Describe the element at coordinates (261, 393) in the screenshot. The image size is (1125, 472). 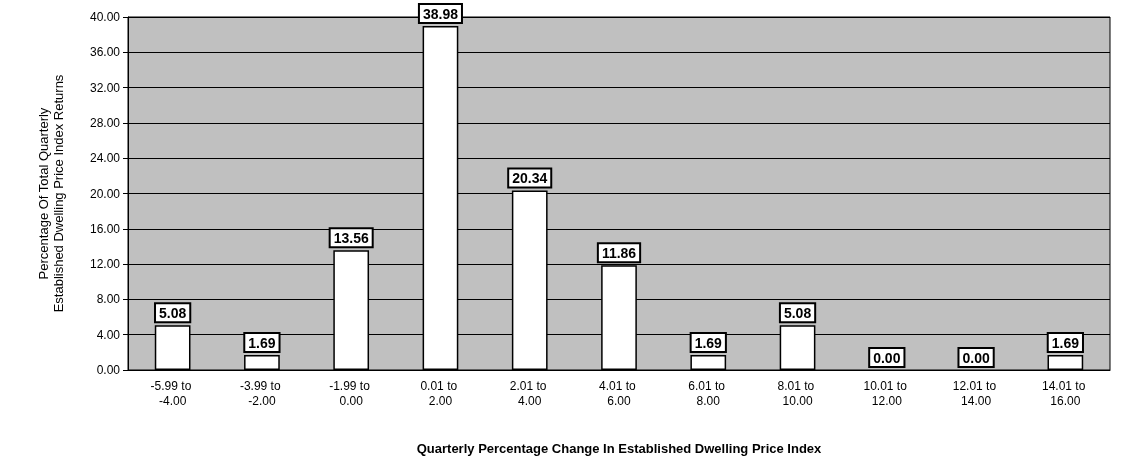
I see `x-tick-label: -3.99 to -2.00` at that location.